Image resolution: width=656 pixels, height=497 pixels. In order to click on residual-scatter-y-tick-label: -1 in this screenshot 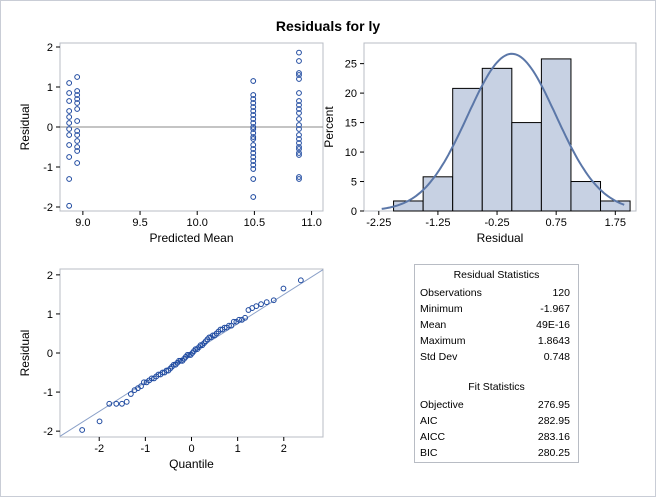, I will do `click(48, 168)`.